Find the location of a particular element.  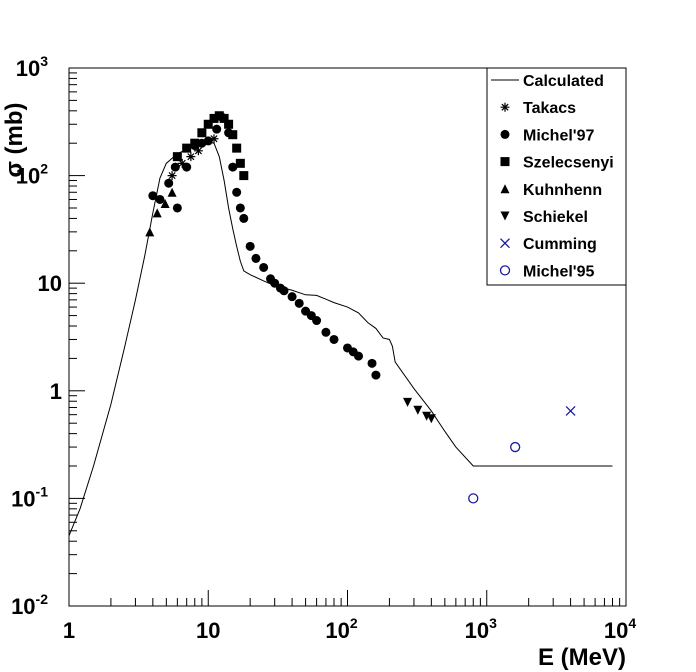

x-axis-title: E (MeV) is located at coordinates (582, 657).